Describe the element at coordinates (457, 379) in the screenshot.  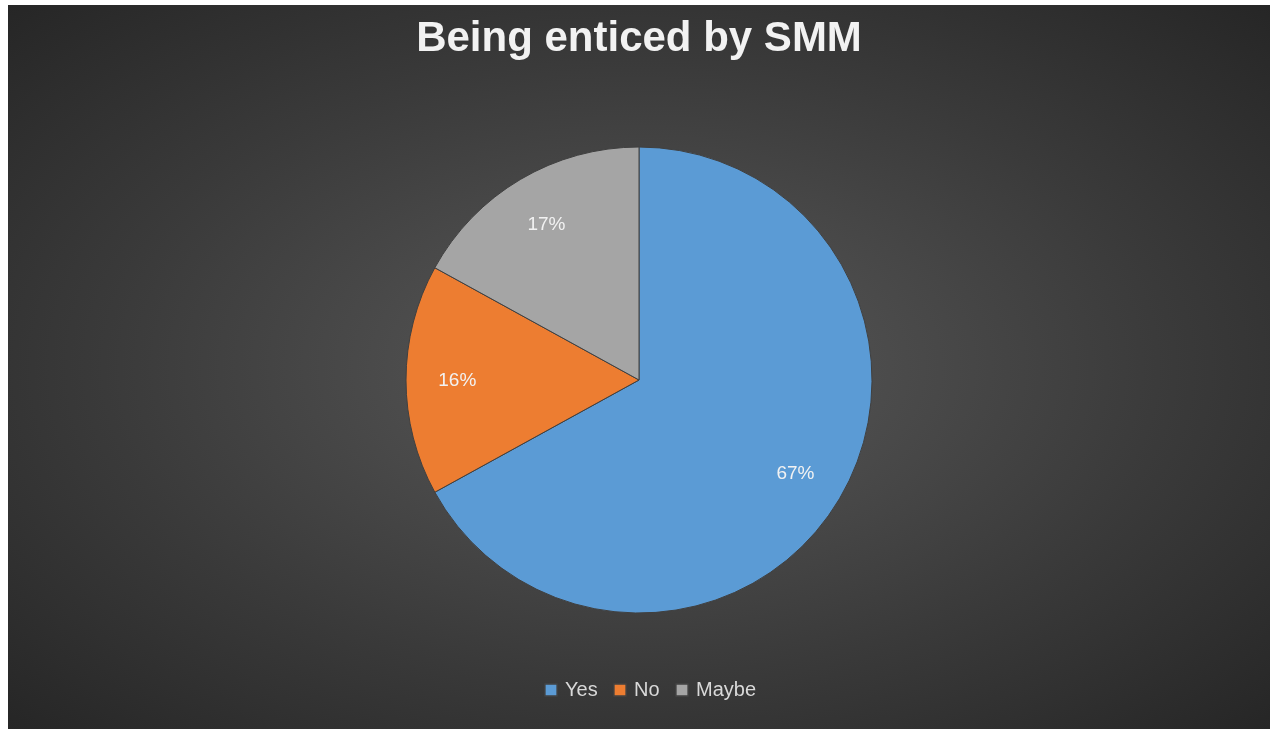
I see `data-label: 16%` at that location.